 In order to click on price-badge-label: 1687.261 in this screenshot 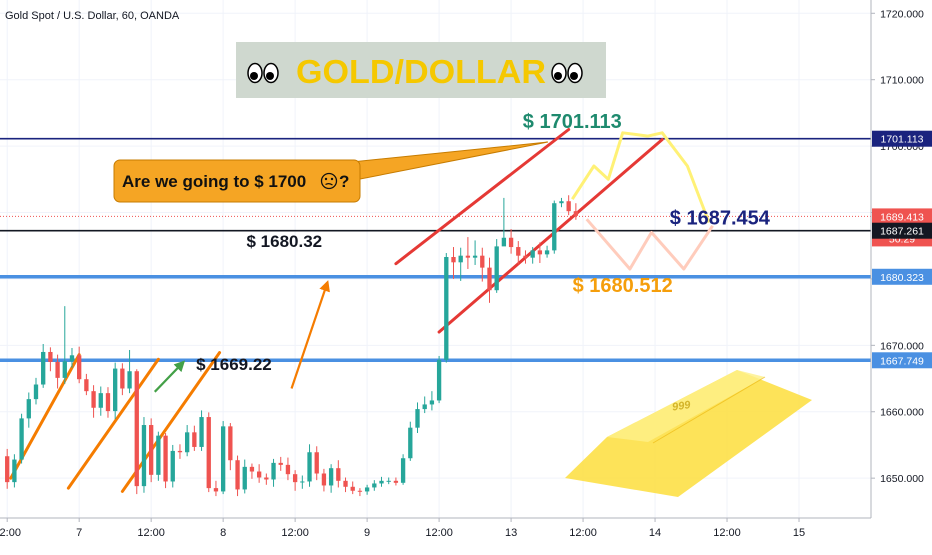, I will do `click(902, 232)`.